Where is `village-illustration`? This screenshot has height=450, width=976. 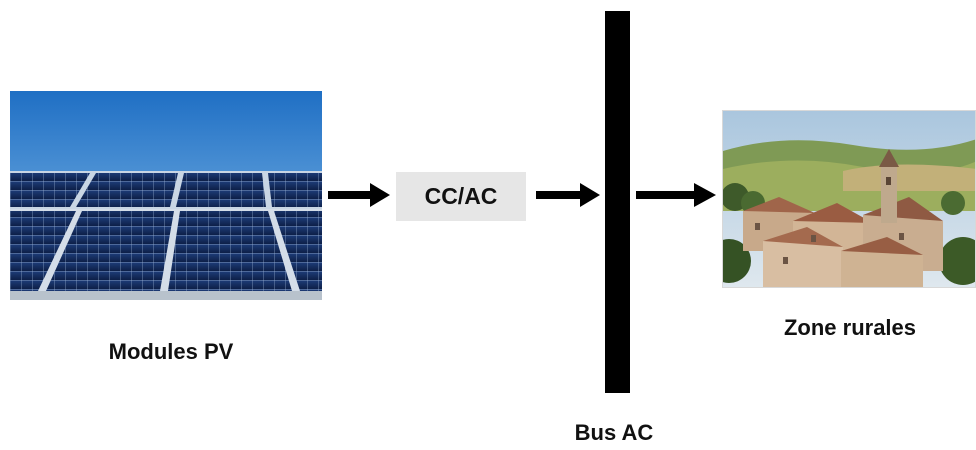 village-illustration is located at coordinates (849, 199).